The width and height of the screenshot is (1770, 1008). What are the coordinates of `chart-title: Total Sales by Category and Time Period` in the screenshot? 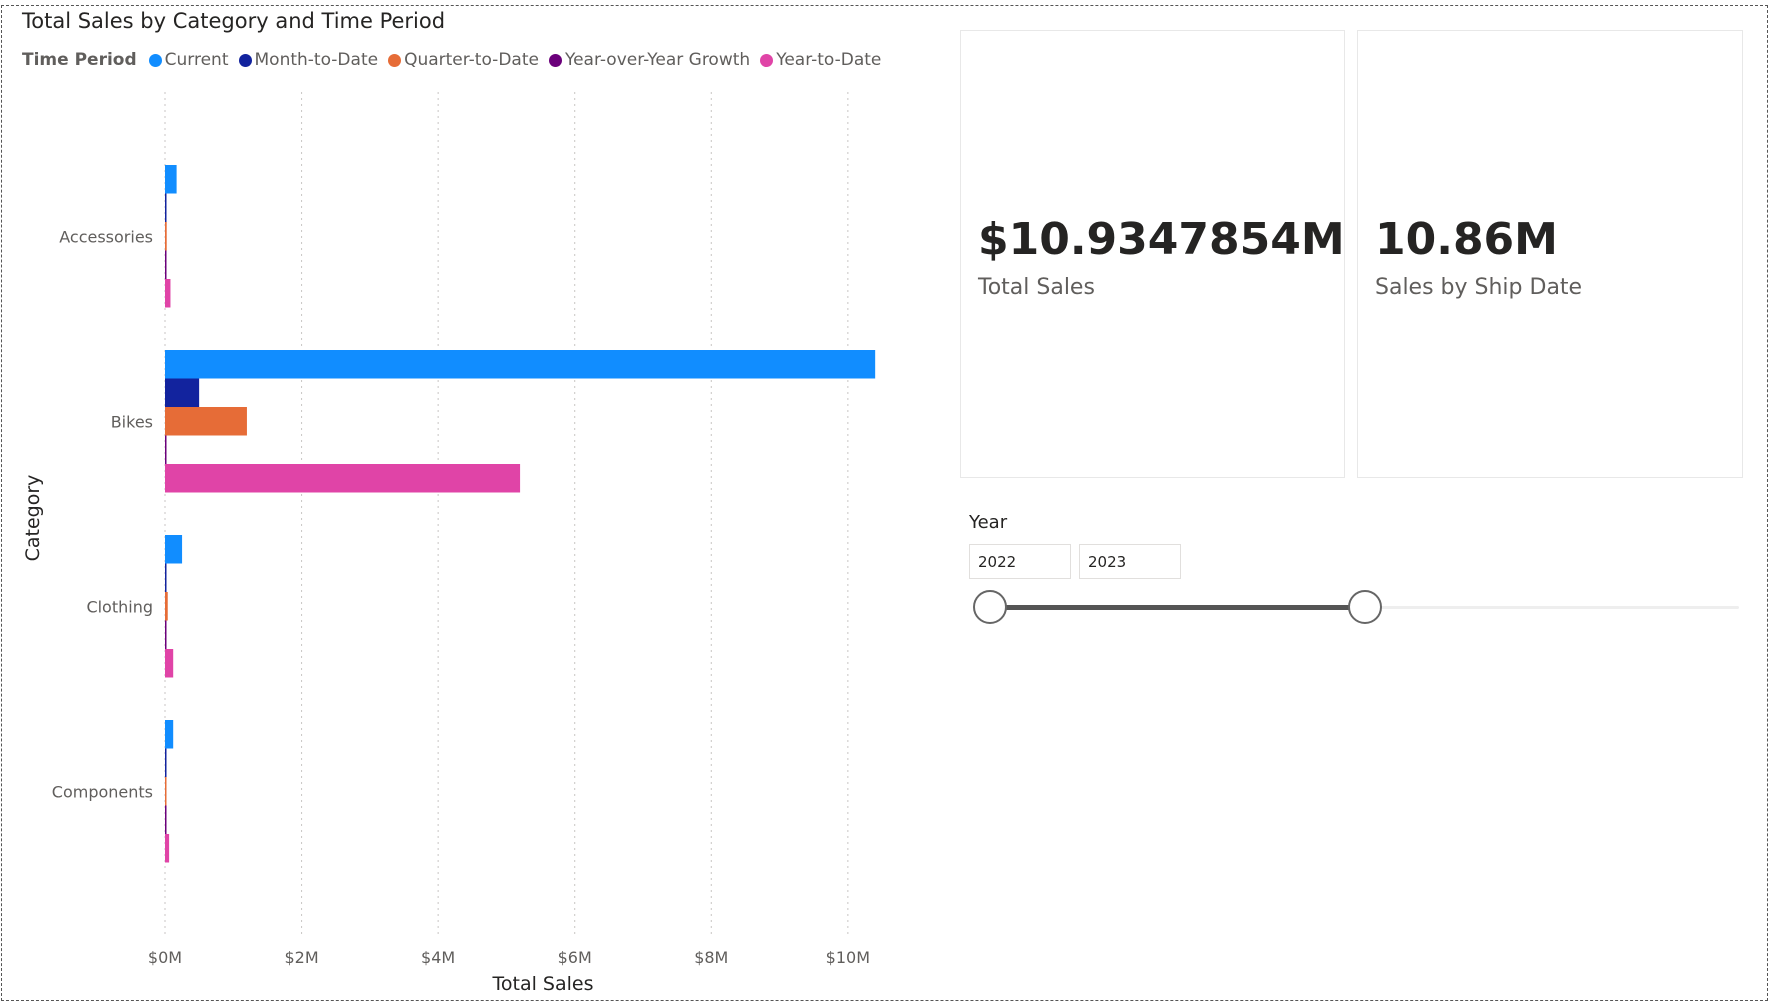 It's located at (234, 21).